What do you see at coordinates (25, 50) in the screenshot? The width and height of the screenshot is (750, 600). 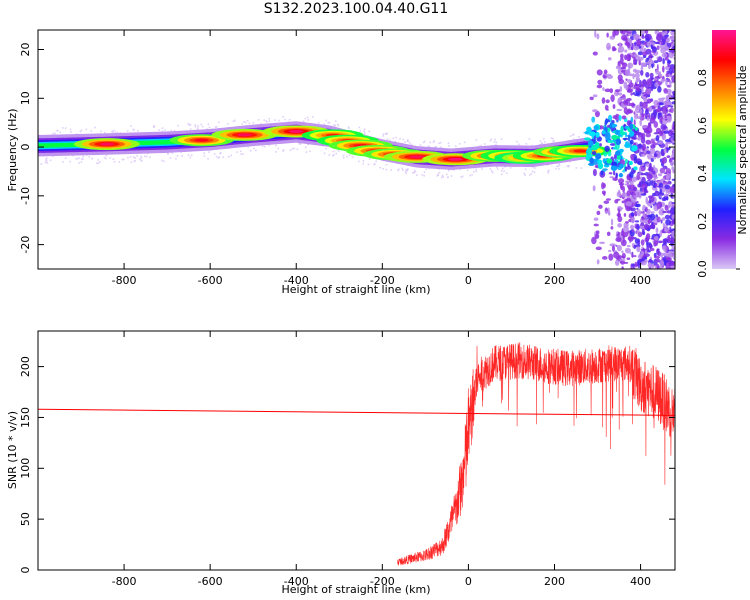 I see `y-tick-label: 20` at bounding box center [25, 50].